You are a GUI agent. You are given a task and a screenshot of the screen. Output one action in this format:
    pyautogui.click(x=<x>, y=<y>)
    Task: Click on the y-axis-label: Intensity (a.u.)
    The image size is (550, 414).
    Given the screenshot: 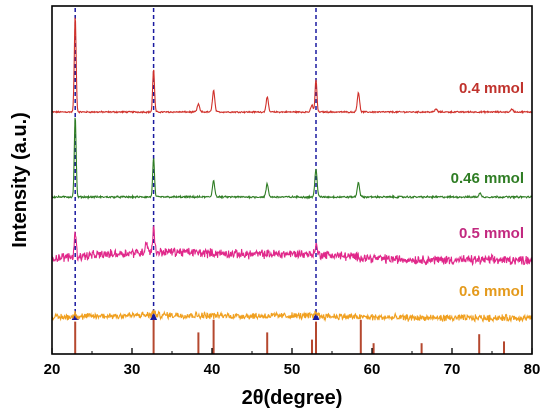 What is the action you would take?
    pyautogui.click(x=20, y=180)
    